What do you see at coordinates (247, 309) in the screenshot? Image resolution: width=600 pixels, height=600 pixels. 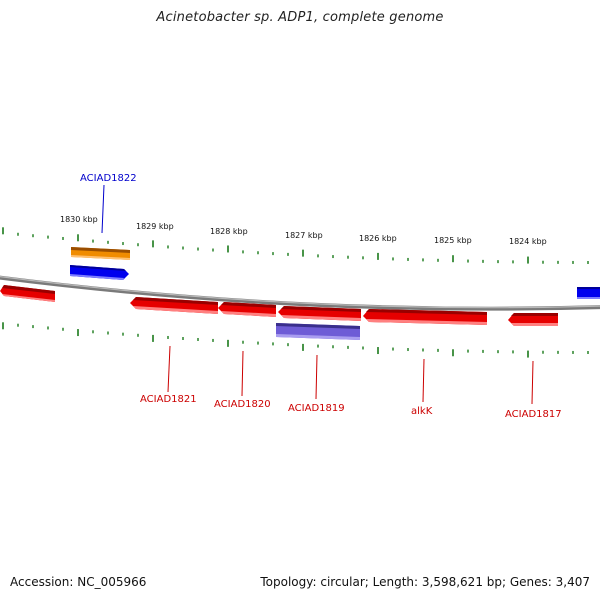 I see `gene-aciad1820` at bounding box center [247, 309].